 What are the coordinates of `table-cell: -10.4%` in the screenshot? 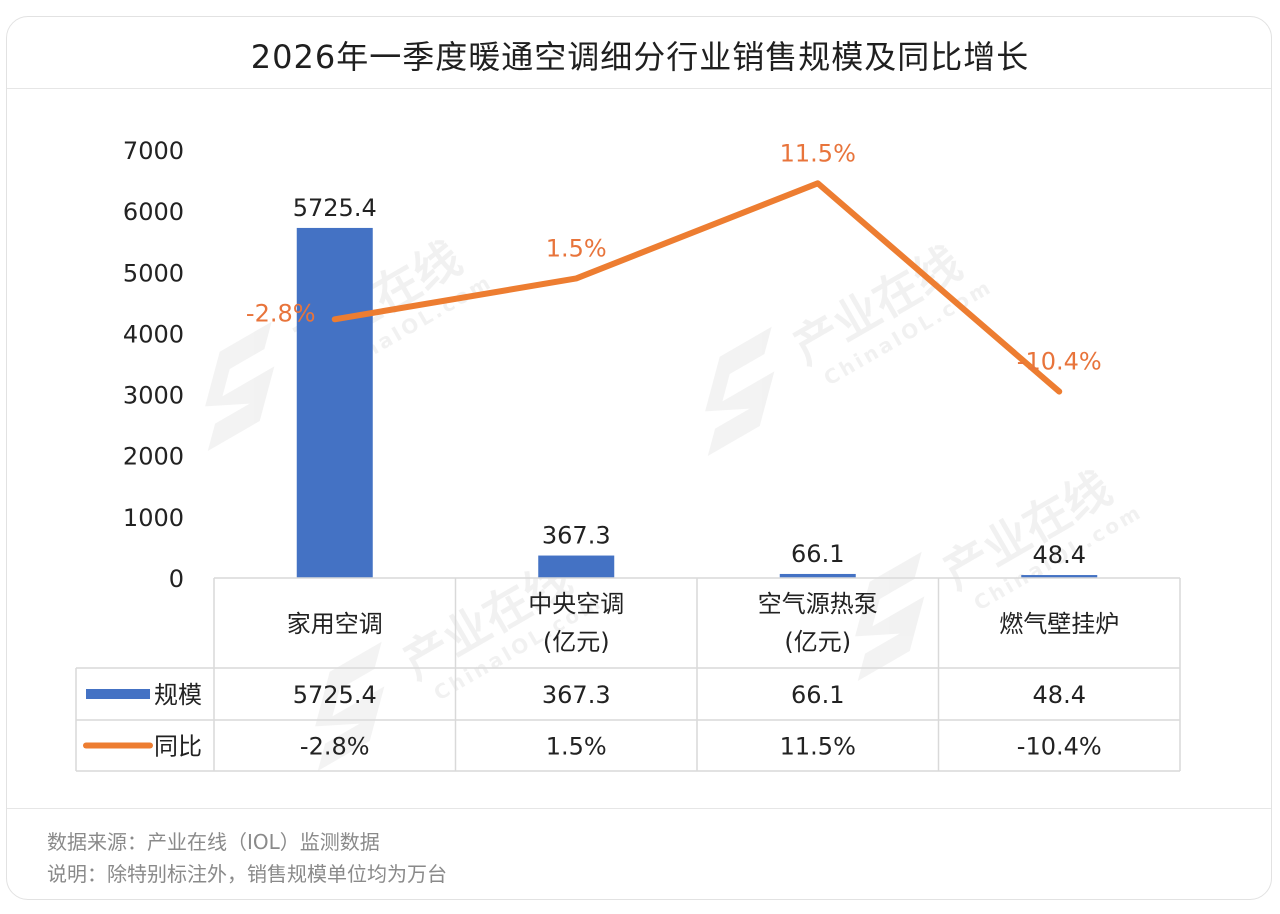 It's located at (1059, 747).